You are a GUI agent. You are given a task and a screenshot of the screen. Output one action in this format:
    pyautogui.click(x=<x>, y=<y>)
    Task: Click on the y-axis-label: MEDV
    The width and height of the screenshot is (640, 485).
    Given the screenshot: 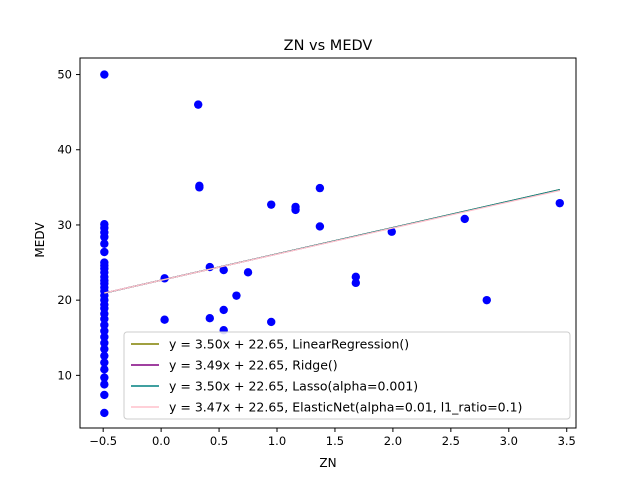 What is the action you would take?
    pyautogui.click(x=40, y=240)
    